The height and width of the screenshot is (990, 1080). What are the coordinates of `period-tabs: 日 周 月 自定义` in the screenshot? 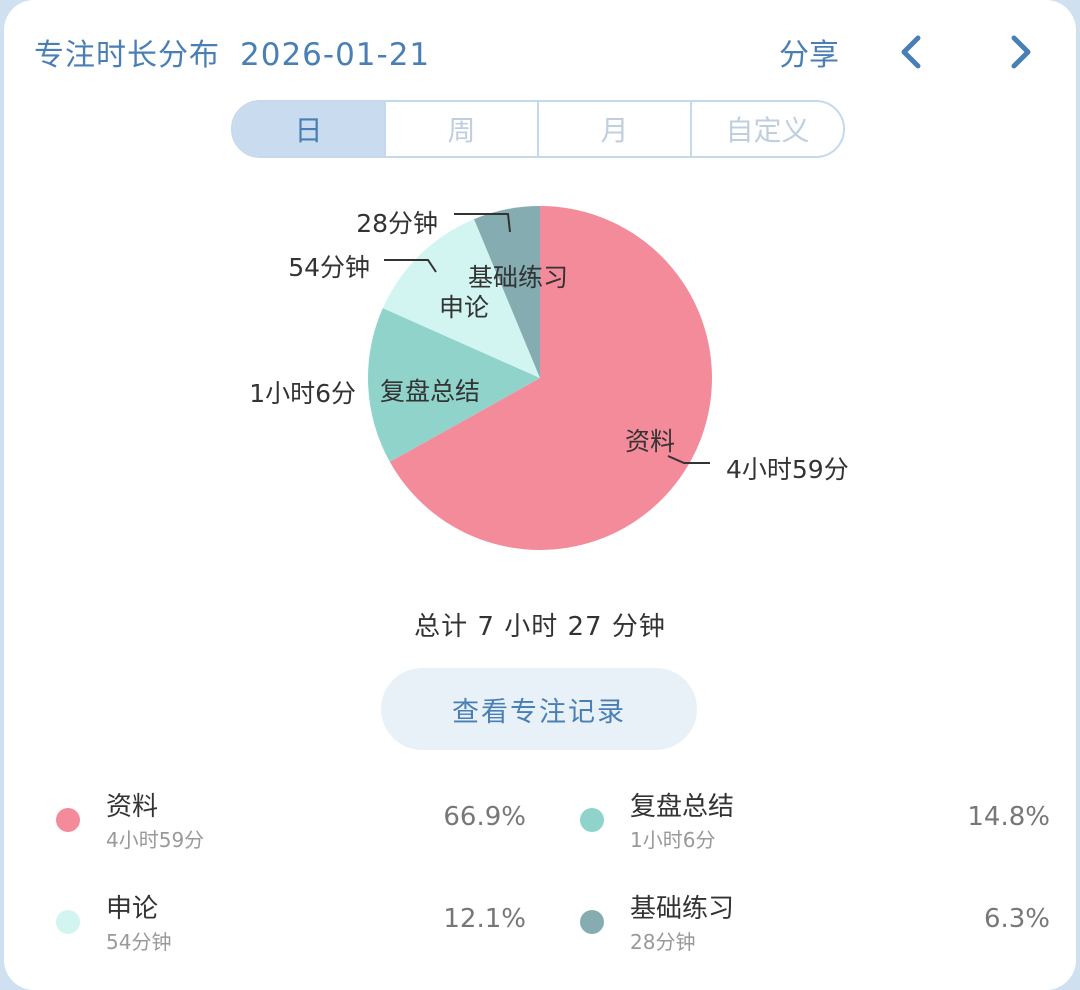 It's located at (538, 129).